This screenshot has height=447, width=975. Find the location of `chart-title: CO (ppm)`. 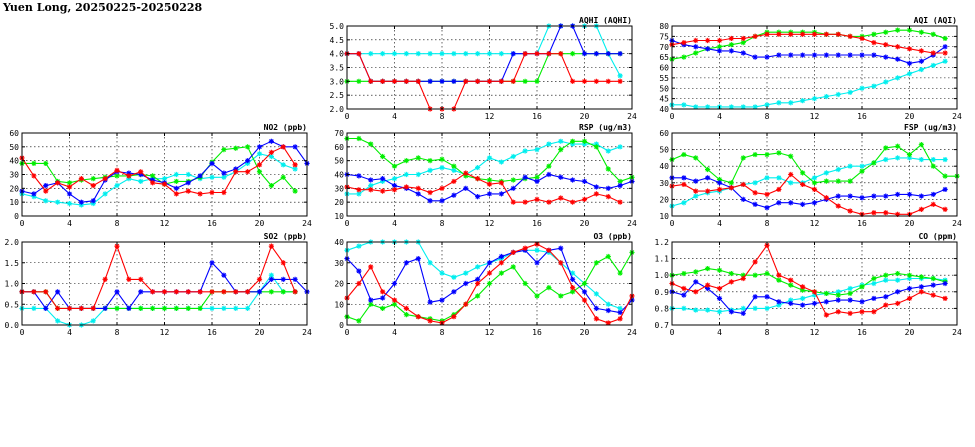

chart-title: CO (ppm) is located at coordinates (937, 236).